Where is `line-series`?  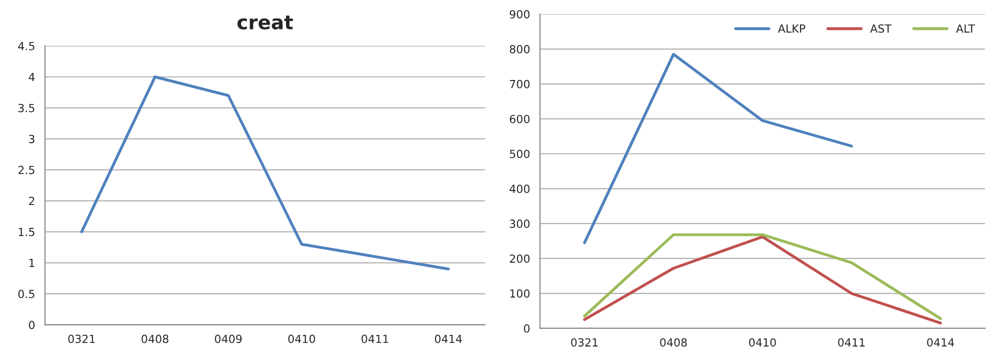
line-series is located at coordinates (718, 148).